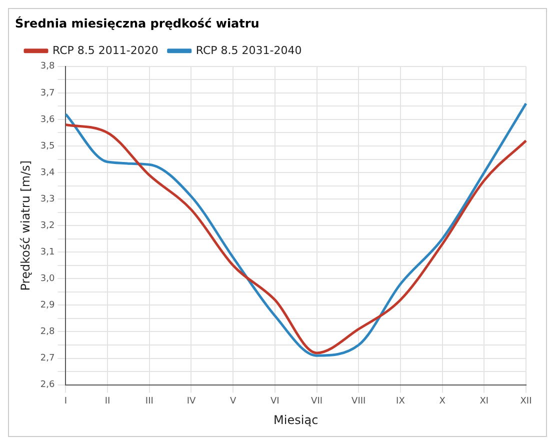 Image resolution: width=555 pixels, height=445 pixels. Describe the element at coordinates (47, 199) in the screenshot. I see `y-tick-label: 3,3` at that location.